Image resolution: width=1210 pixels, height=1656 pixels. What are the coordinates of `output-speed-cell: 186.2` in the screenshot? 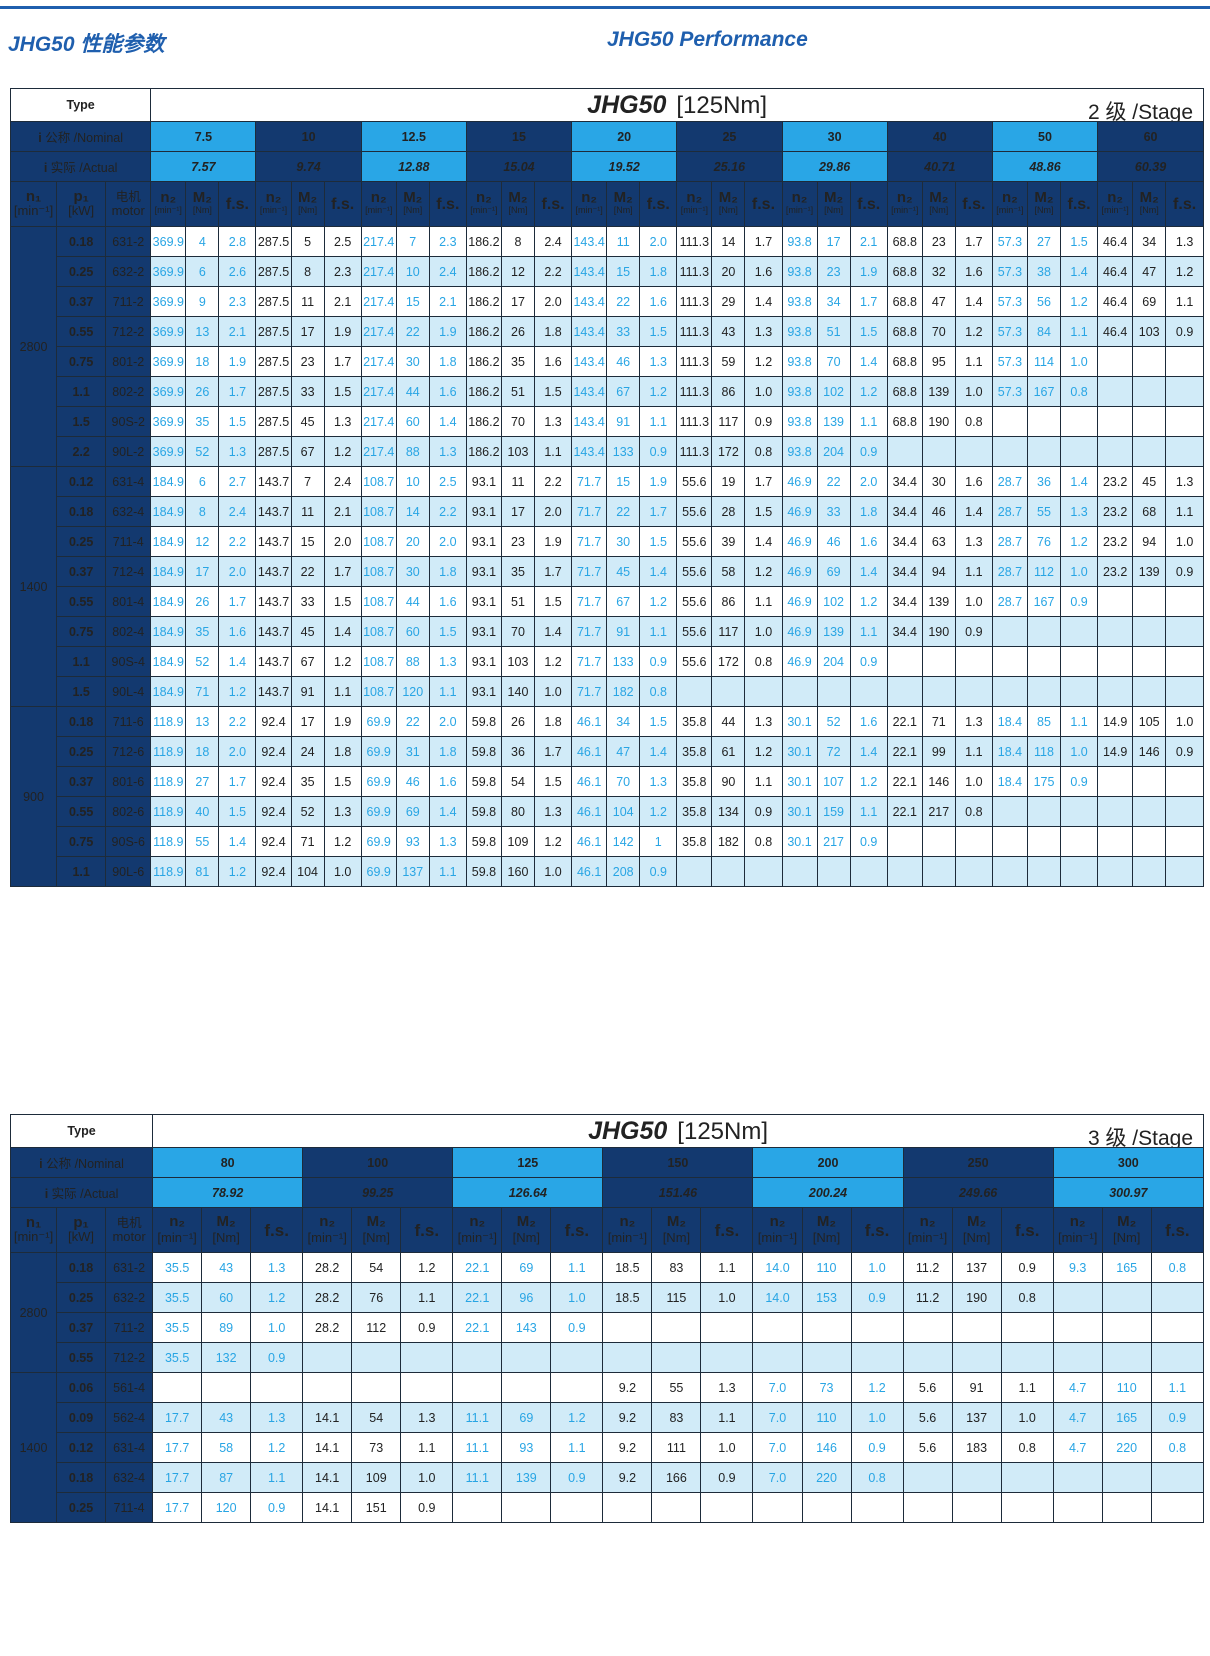 It's located at (483, 271).